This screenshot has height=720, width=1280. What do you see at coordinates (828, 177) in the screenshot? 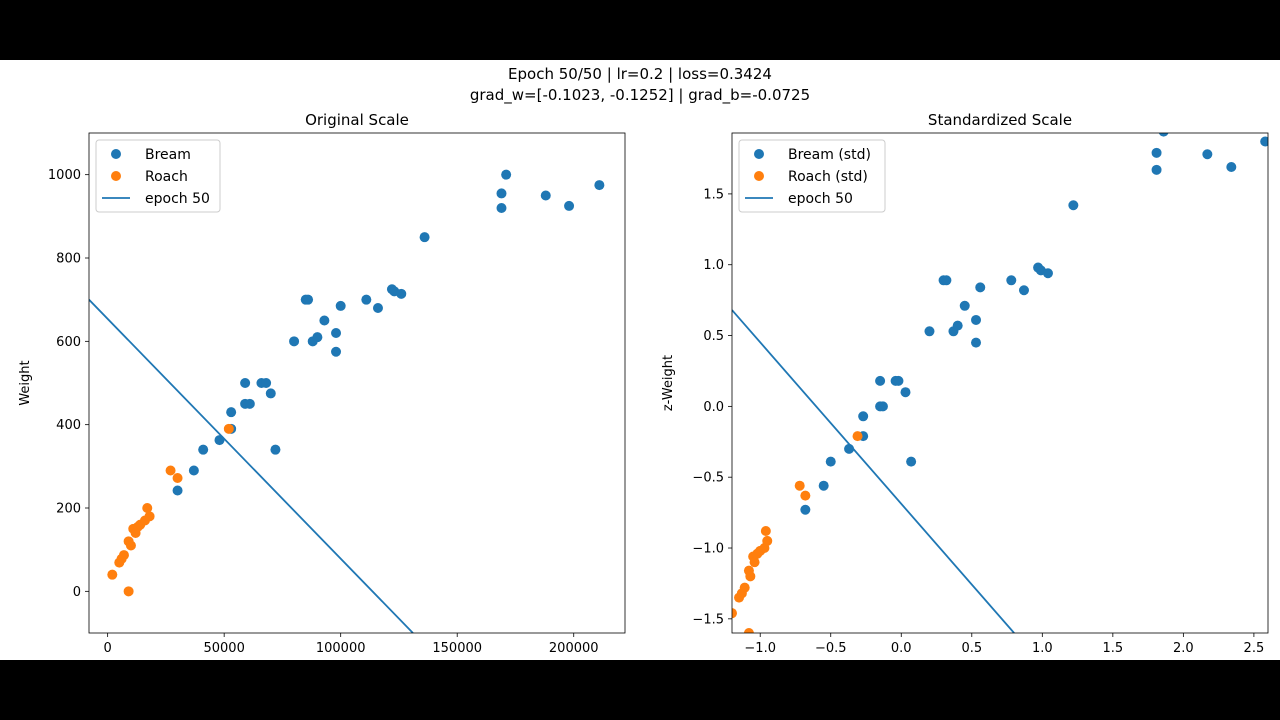
I see `legend-label: Roach (std)` at bounding box center [828, 177].